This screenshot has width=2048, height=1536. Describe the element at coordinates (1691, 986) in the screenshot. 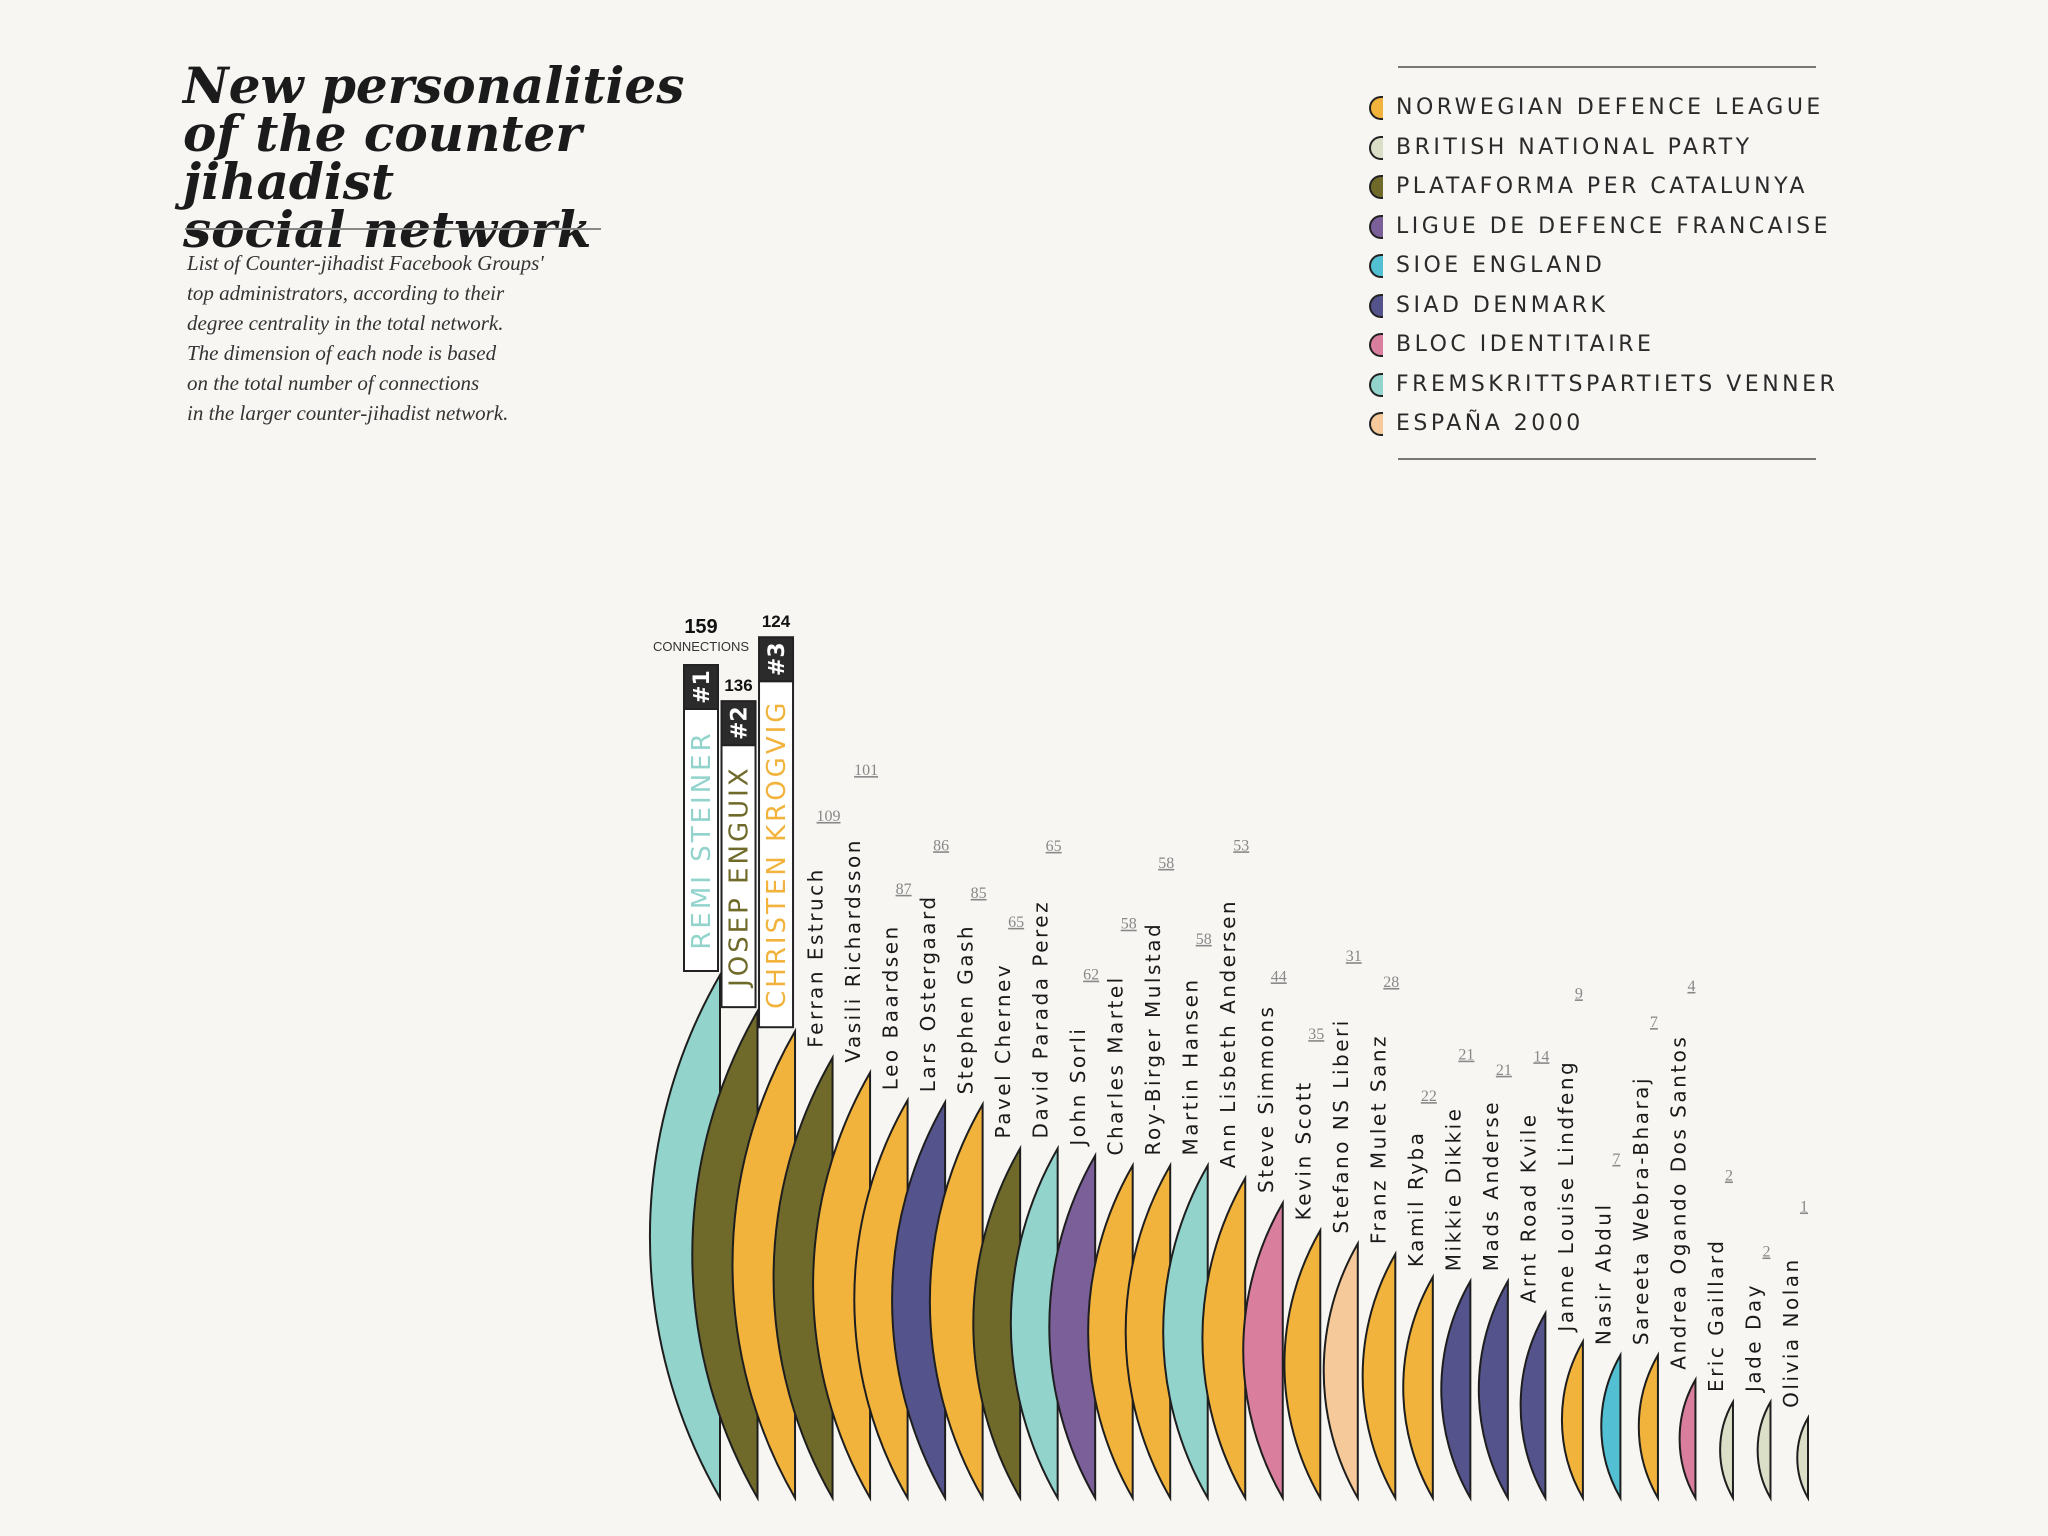

I see `node-value-label: 4` at that location.